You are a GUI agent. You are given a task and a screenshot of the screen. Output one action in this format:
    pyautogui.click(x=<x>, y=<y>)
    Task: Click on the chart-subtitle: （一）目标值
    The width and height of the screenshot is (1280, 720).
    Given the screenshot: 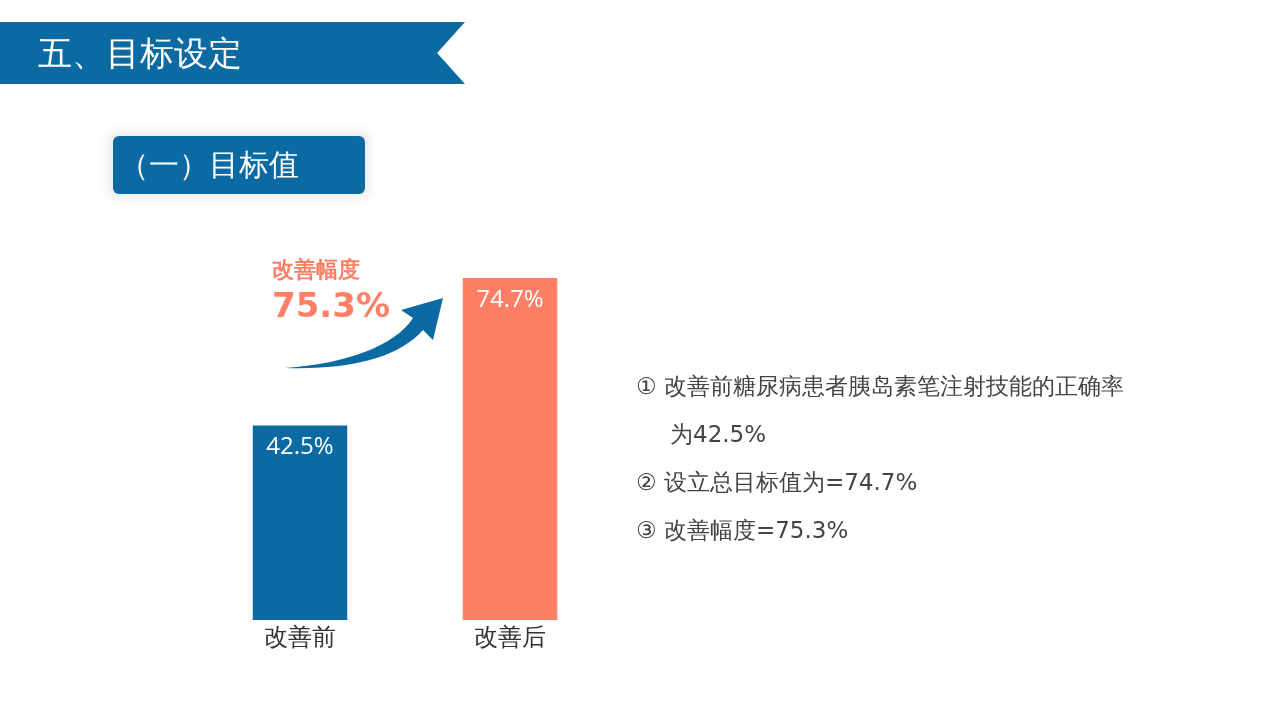 What is the action you would take?
    pyautogui.click(x=239, y=165)
    